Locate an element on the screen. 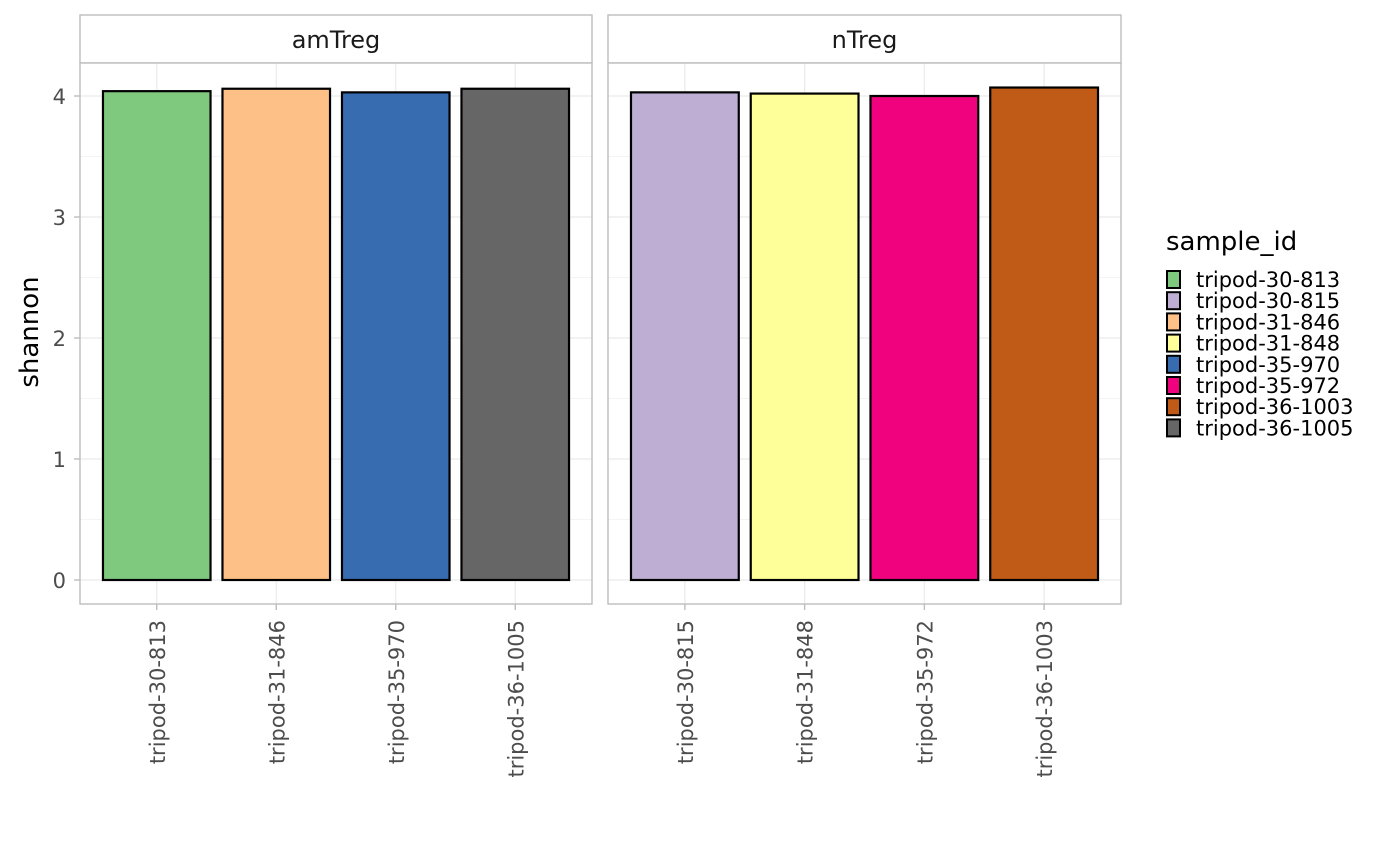  y-tick-label: 0 is located at coordinates (59, 581).